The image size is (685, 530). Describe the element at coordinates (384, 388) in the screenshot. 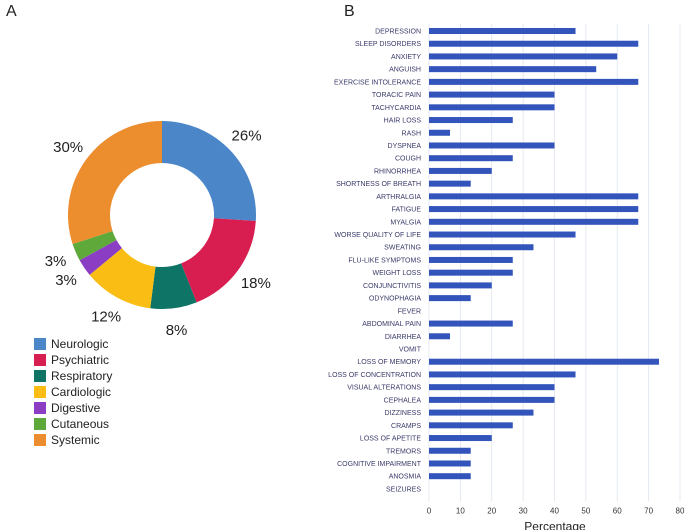

I see `category-label-visual-alterations: VISUAL ALTERATIONS` at that location.